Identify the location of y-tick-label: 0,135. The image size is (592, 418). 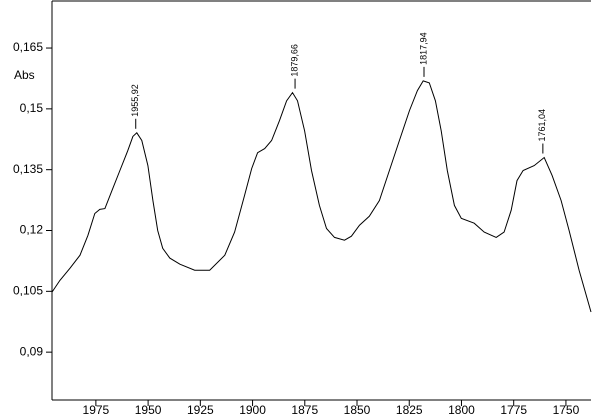
(28, 169).